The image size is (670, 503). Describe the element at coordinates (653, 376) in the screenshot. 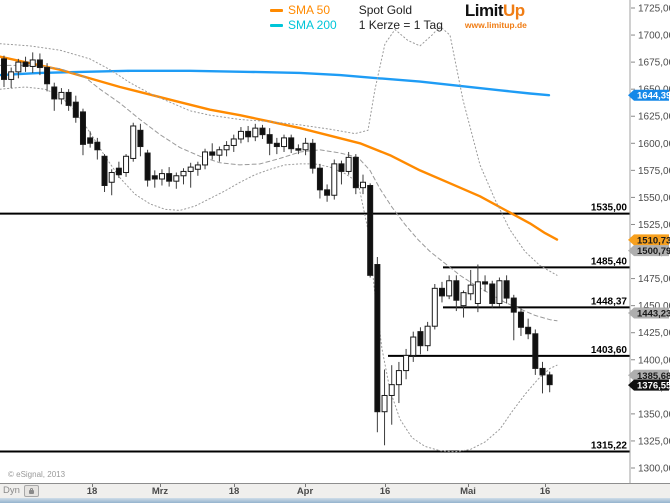

I see `svg-text: 1385,68` at that location.